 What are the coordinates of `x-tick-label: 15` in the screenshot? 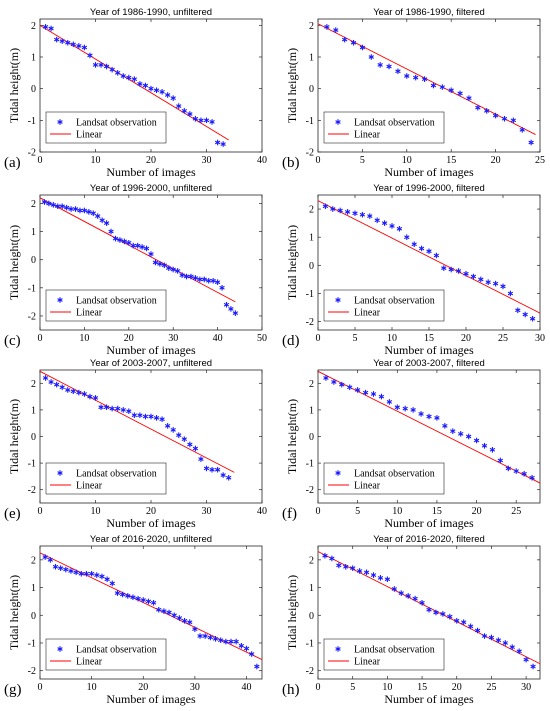 It's located at (451, 160).